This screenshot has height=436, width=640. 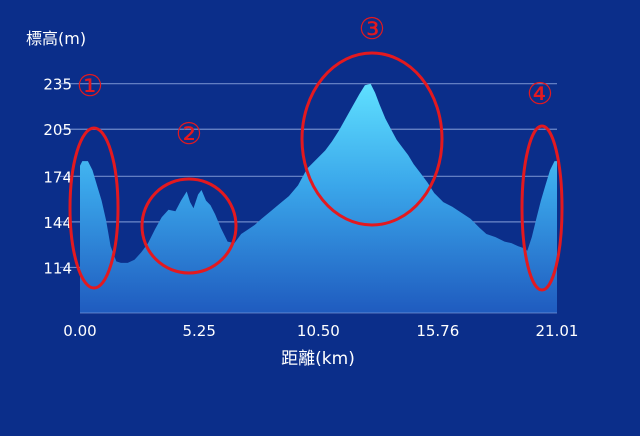 What do you see at coordinates (79, 331) in the screenshot?
I see `x-tick-label: 0.00` at bounding box center [79, 331].